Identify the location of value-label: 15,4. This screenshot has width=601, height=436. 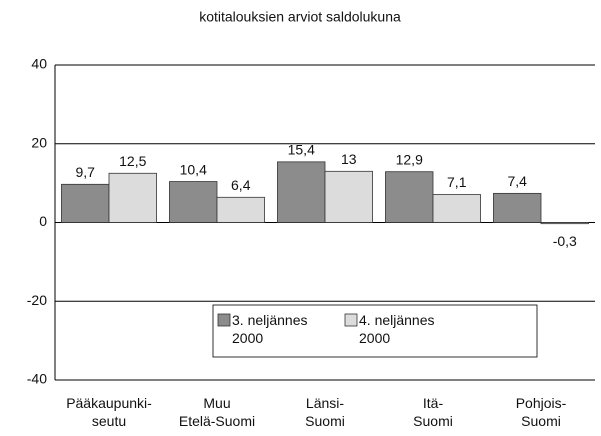
(301, 150).